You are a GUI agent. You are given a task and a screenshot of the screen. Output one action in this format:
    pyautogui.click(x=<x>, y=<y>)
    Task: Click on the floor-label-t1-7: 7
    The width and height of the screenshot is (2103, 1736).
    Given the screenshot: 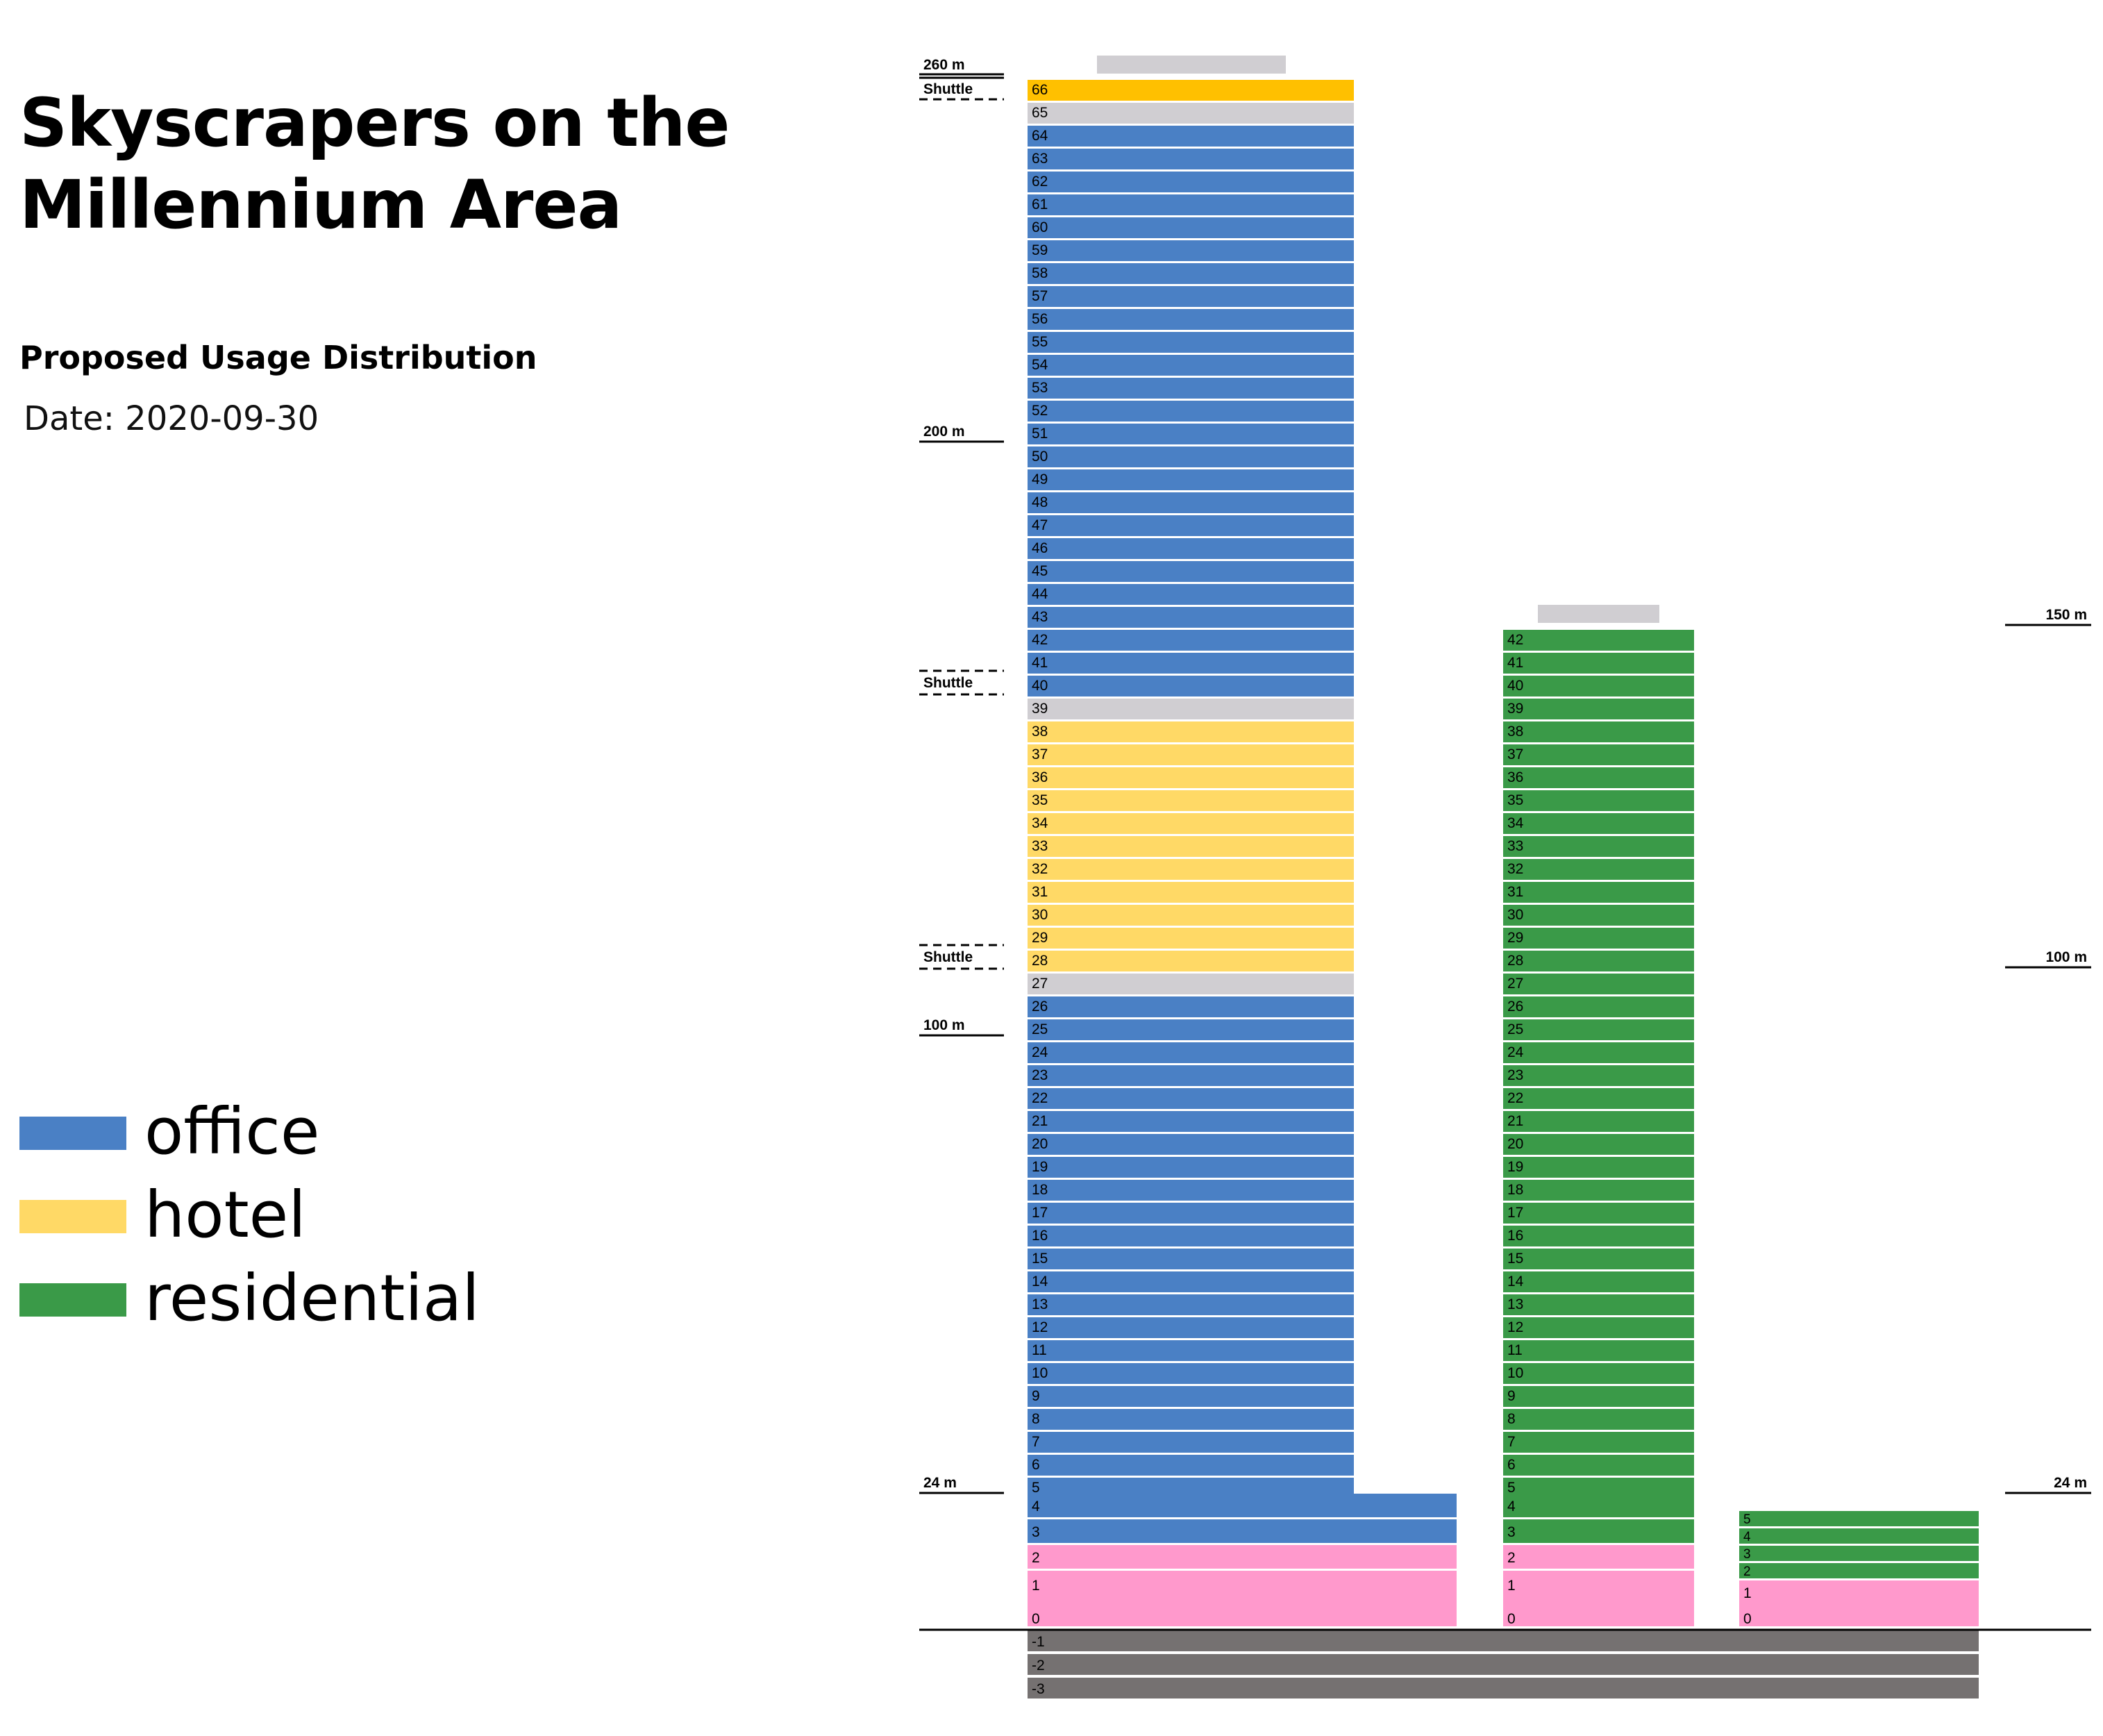 What is the action you would take?
    pyautogui.click(x=1036, y=1442)
    